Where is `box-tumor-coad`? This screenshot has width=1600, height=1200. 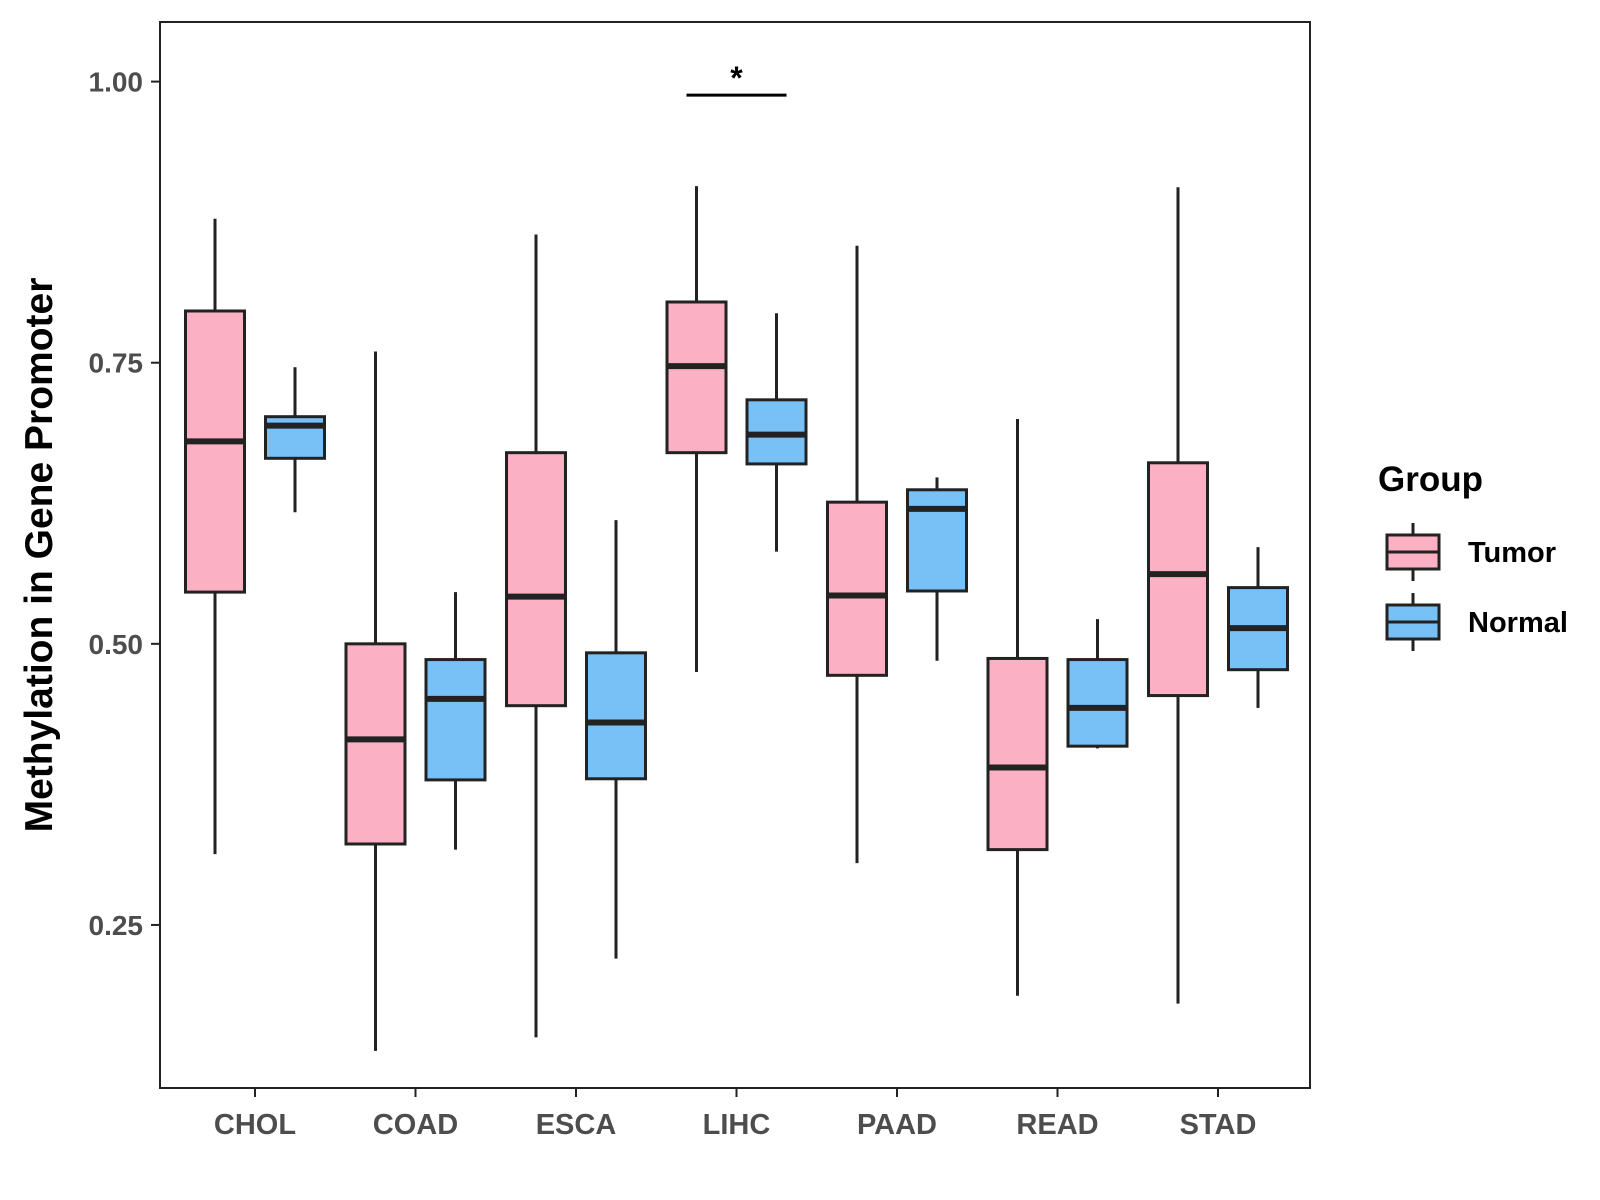
box-tumor-coad is located at coordinates (375, 701).